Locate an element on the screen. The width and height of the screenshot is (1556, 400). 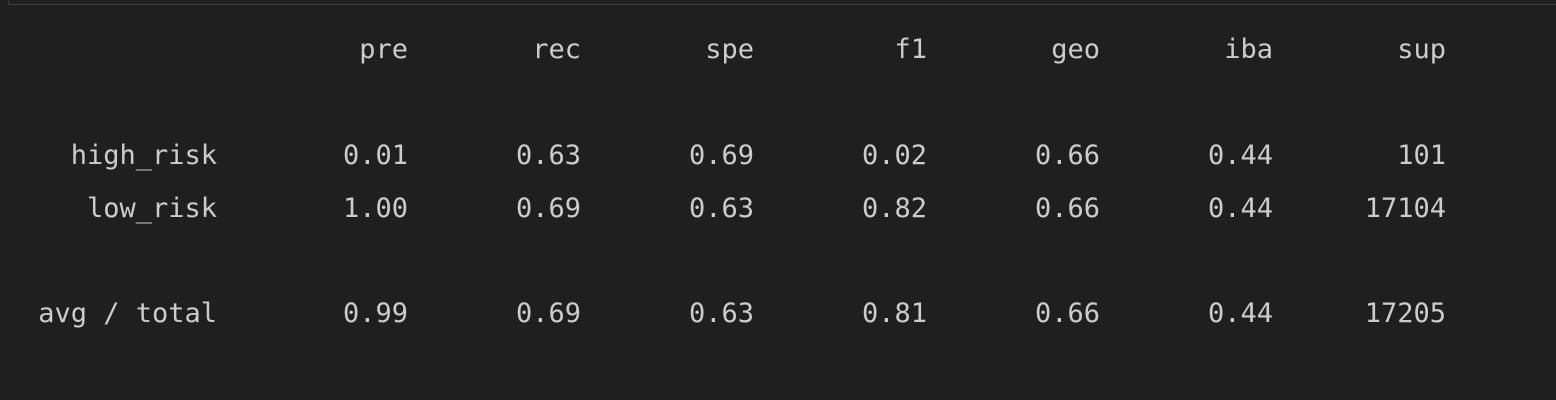
cell-pre: 0.99 is located at coordinates (375, 313).